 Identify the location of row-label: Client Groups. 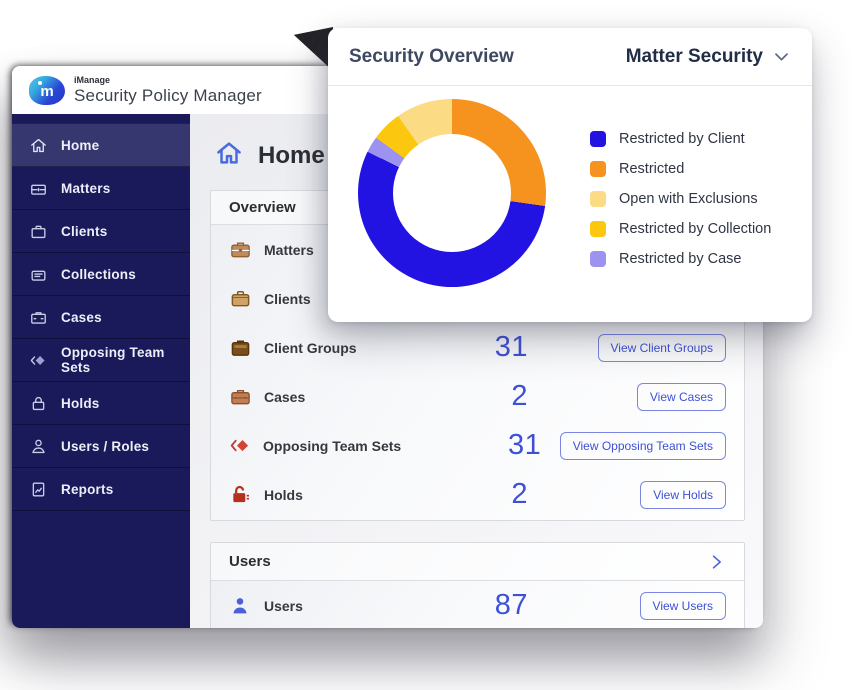
(310, 347).